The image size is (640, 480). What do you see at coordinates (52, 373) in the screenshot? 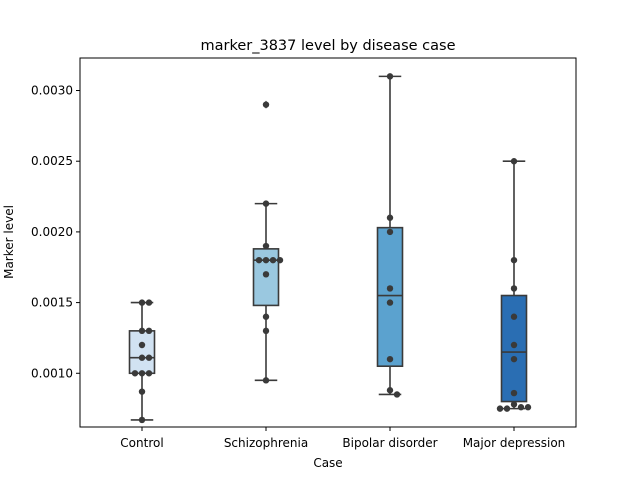
I see `y-tick-label: 0.0010` at bounding box center [52, 373].